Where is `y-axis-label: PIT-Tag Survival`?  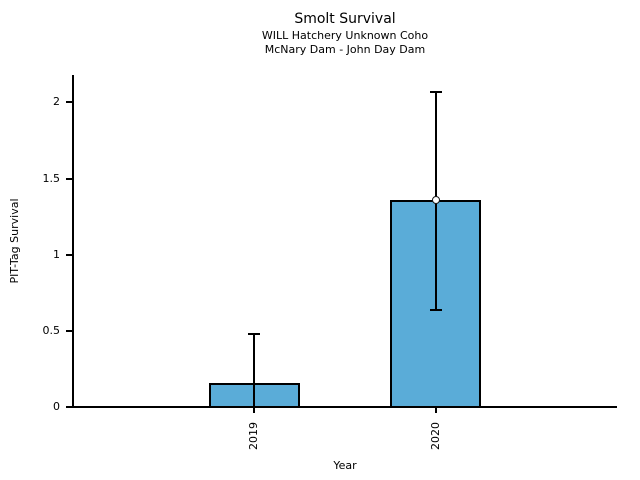
y-axis-label: PIT-Tag Survival is located at coordinates (14, 241).